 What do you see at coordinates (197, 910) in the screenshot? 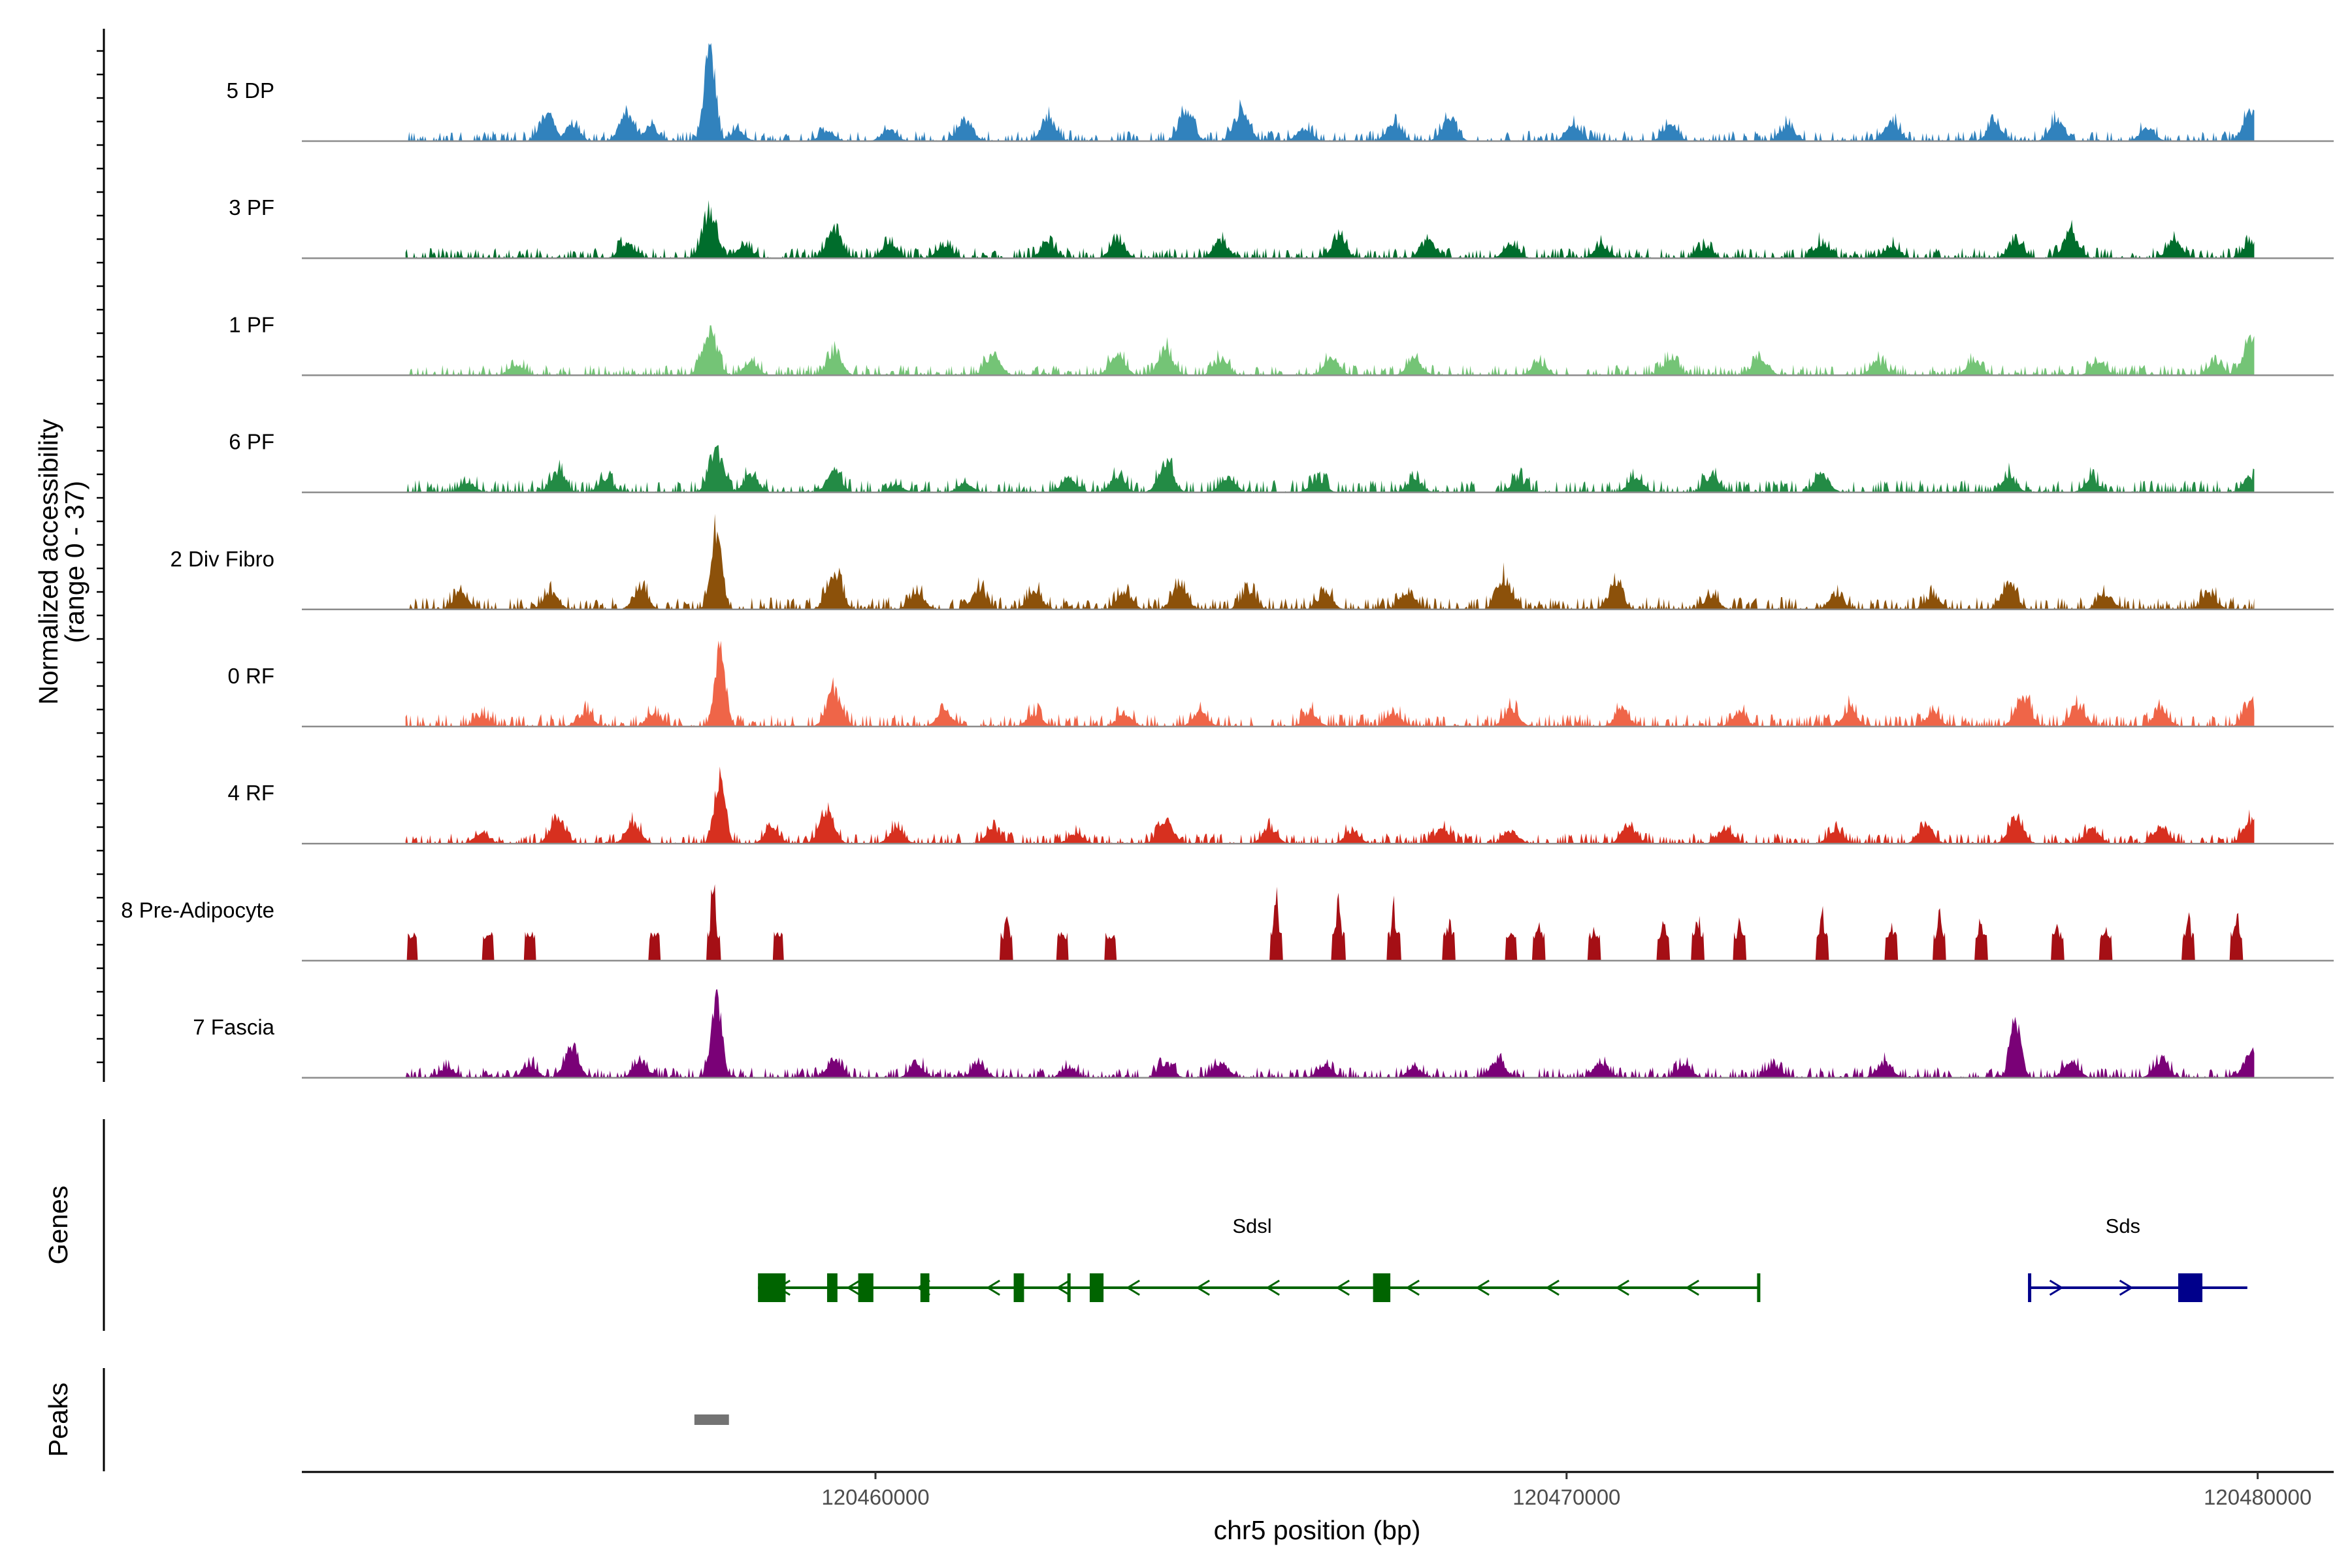
I see `track-label: 8 Pre-Adipocyte` at bounding box center [197, 910].